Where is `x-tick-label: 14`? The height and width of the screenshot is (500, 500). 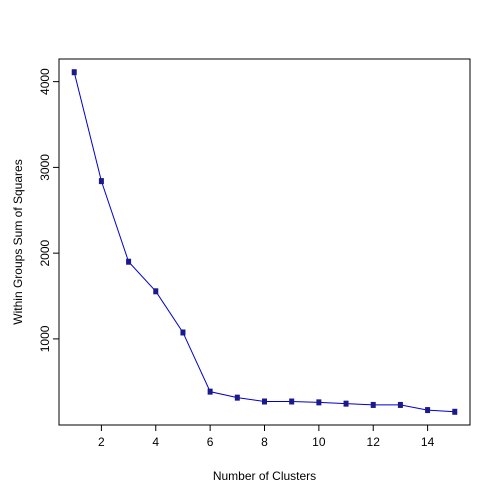 x-tick-label: 14 is located at coordinates (428, 442).